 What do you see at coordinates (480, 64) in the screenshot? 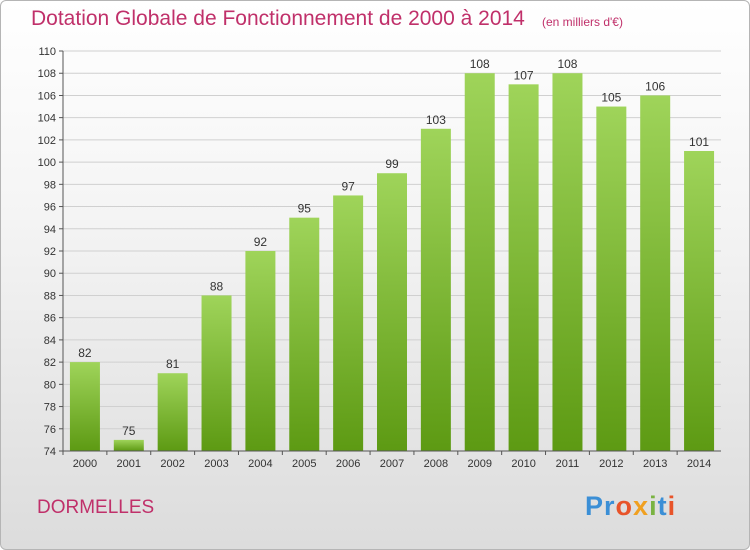
I see `data-label-2009: 108` at bounding box center [480, 64].